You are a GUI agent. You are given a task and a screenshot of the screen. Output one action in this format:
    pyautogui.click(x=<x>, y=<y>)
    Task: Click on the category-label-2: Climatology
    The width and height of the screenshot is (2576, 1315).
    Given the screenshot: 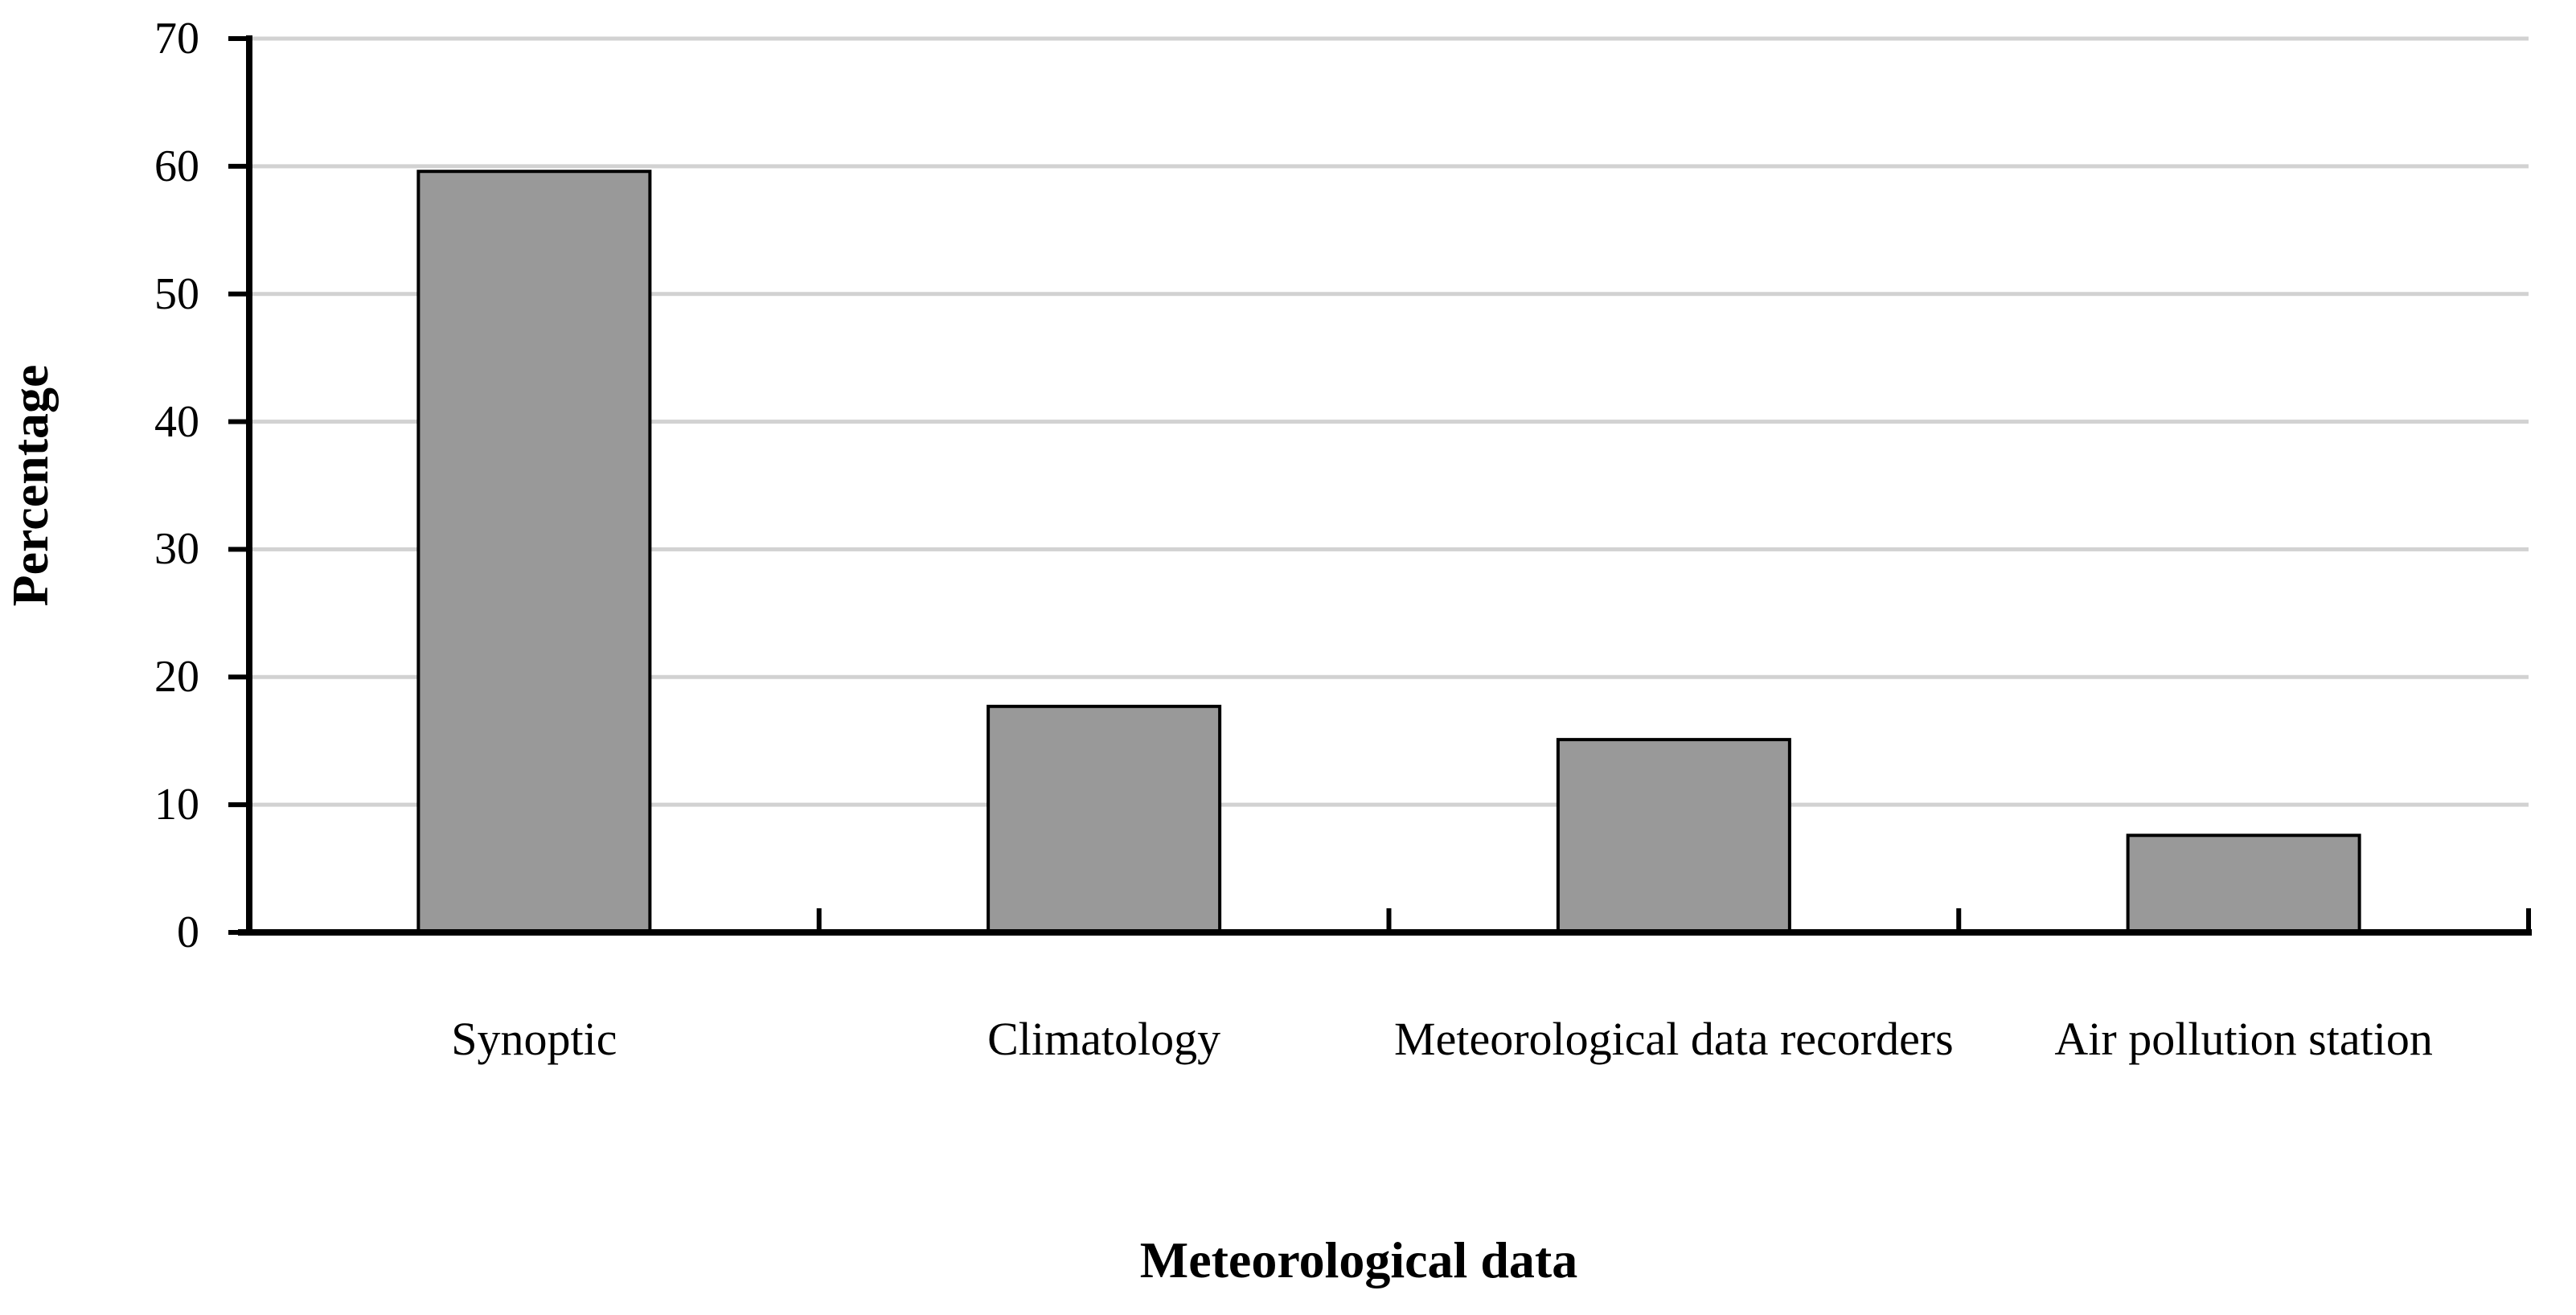 What is the action you would take?
    pyautogui.click(x=1104, y=1039)
    